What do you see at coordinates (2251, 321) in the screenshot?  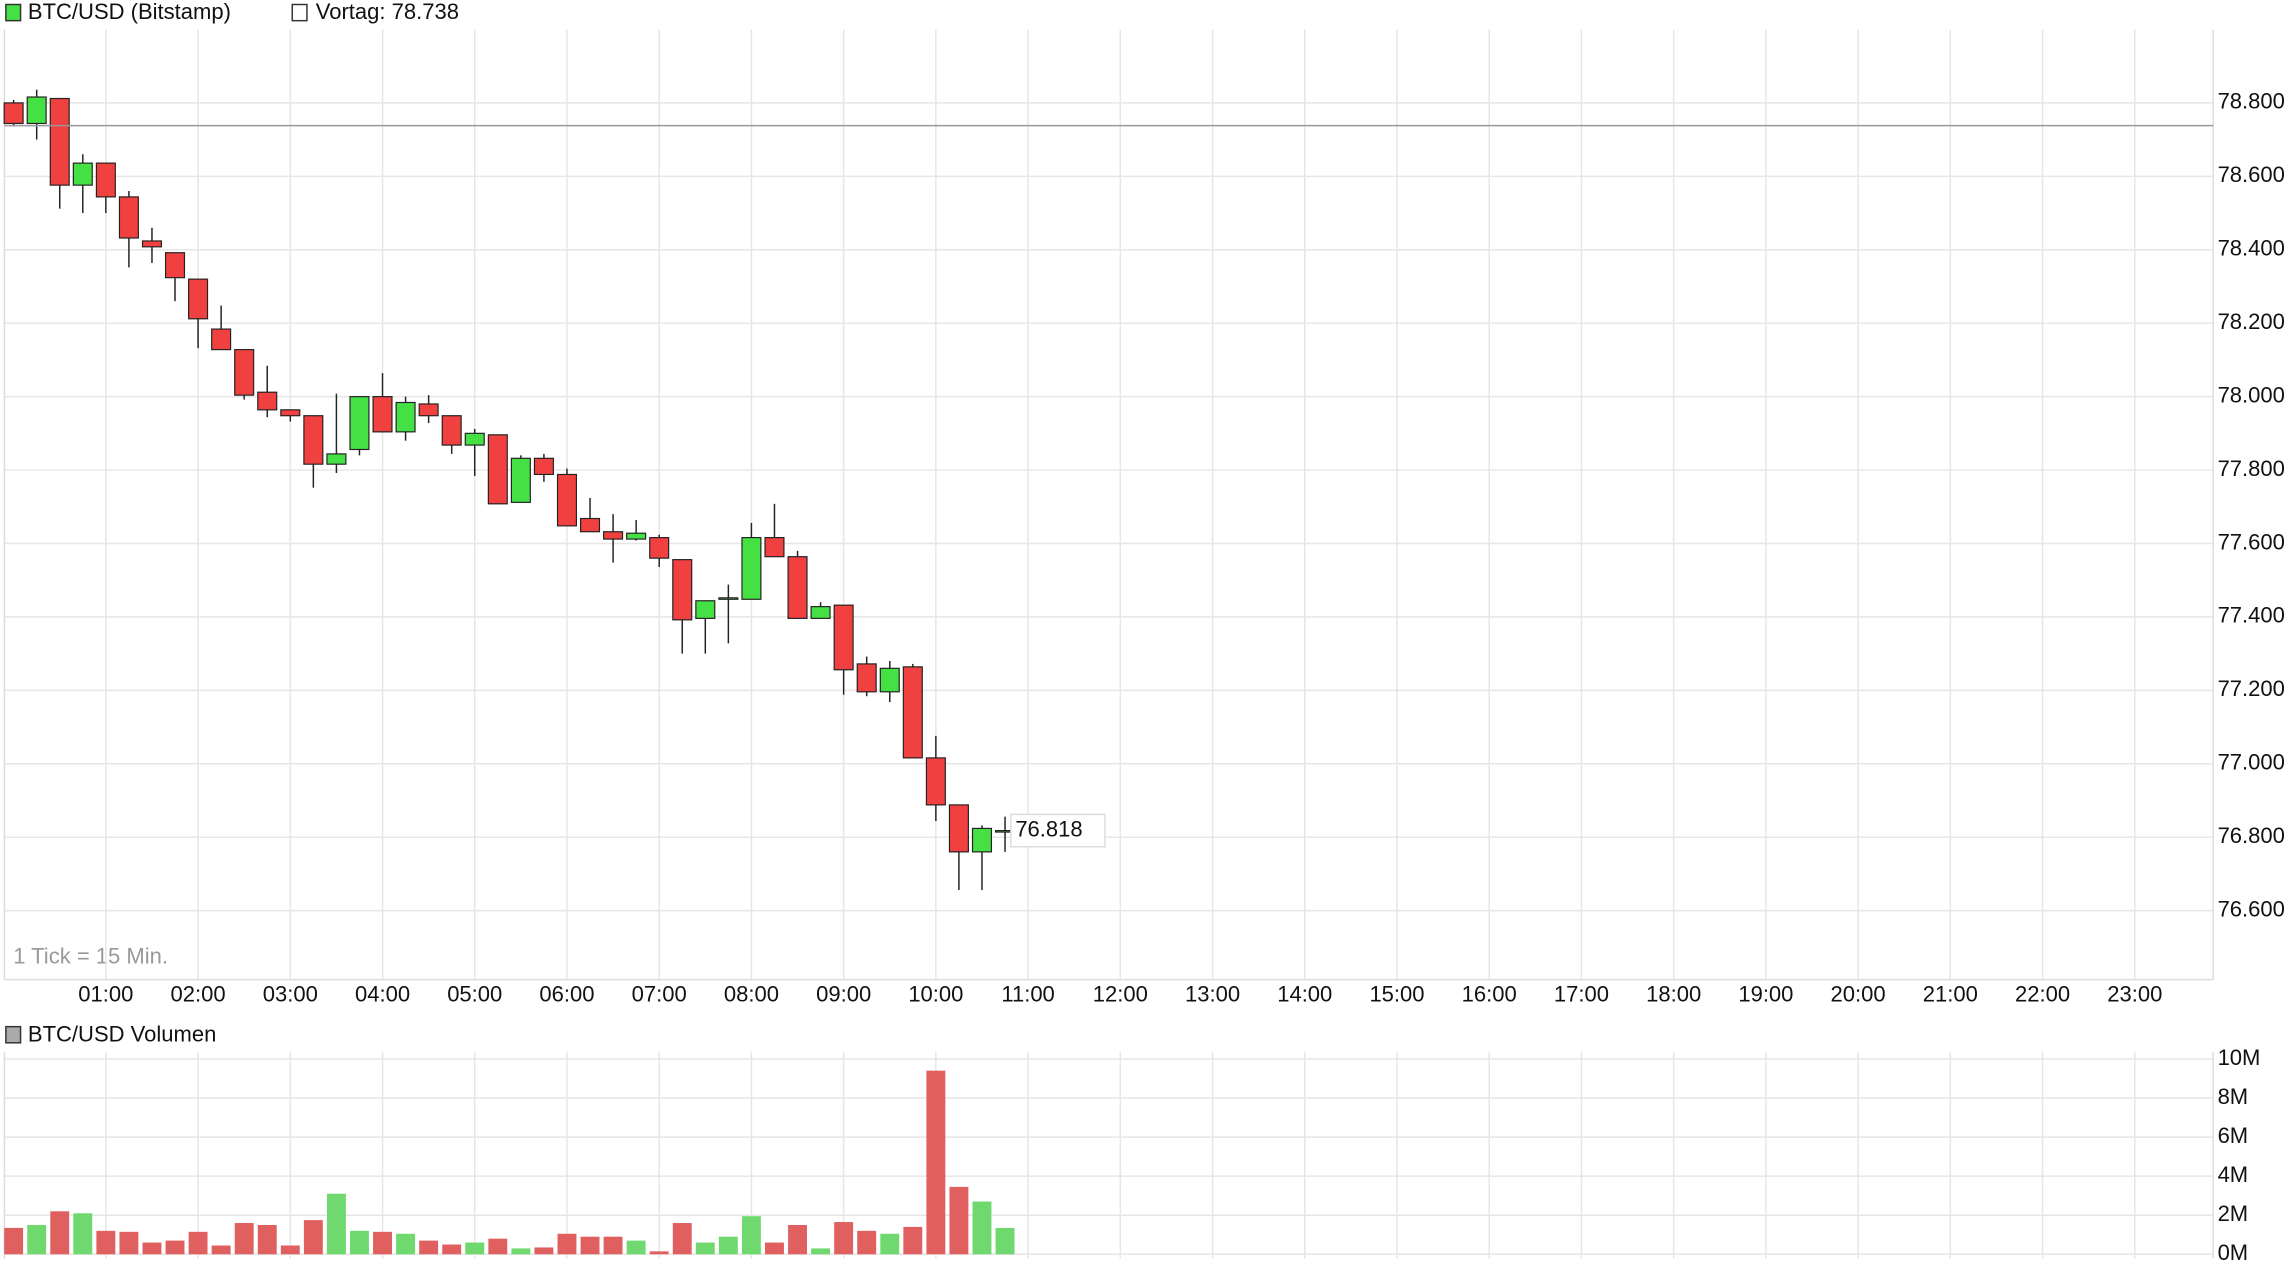 I see `y-tick-label: 78.200` at bounding box center [2251, 321].